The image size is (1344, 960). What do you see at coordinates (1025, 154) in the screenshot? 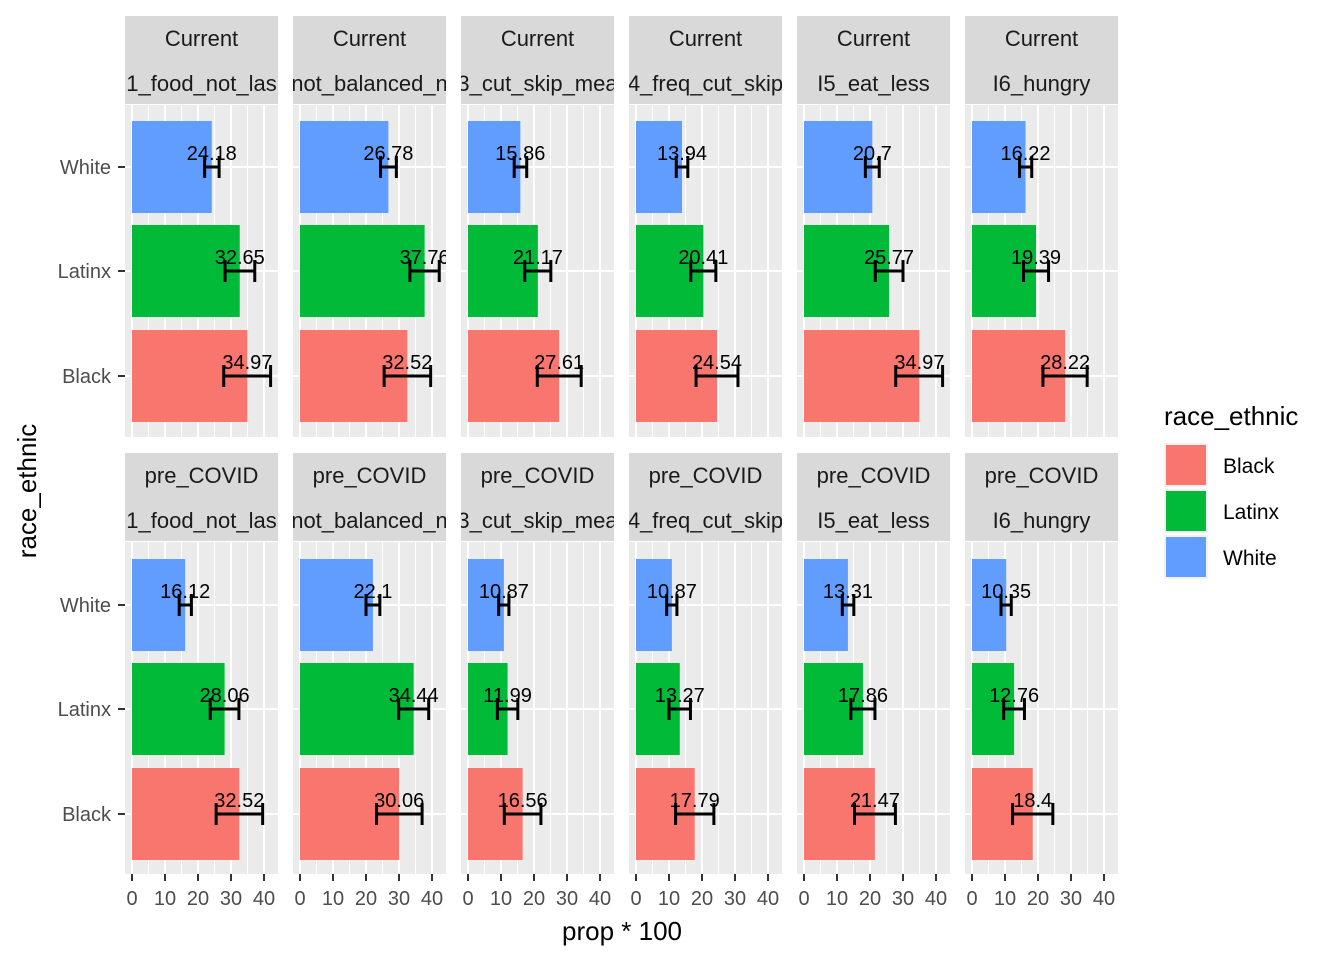
I see `data-label: 16.22` at bounding box center [1025, 154].